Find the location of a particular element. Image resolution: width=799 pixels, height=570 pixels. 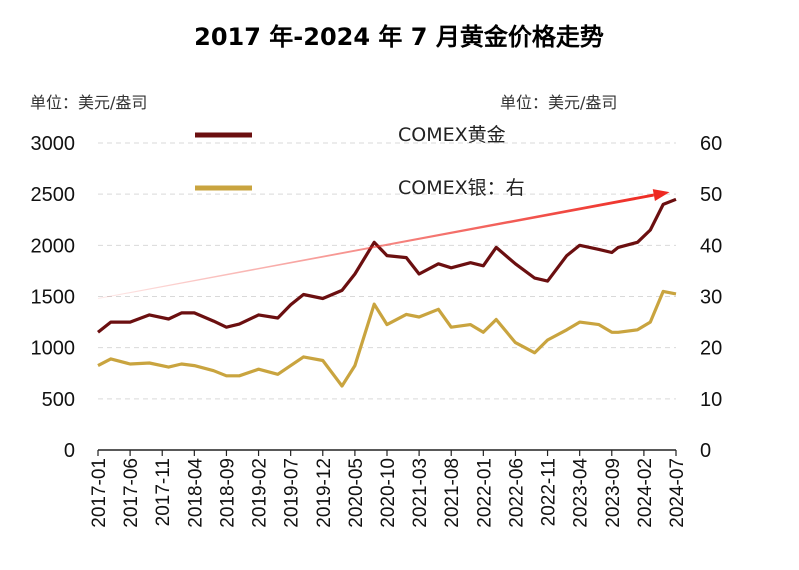

x-tick-label: 2018-09 is located at coordinates (227, 493).